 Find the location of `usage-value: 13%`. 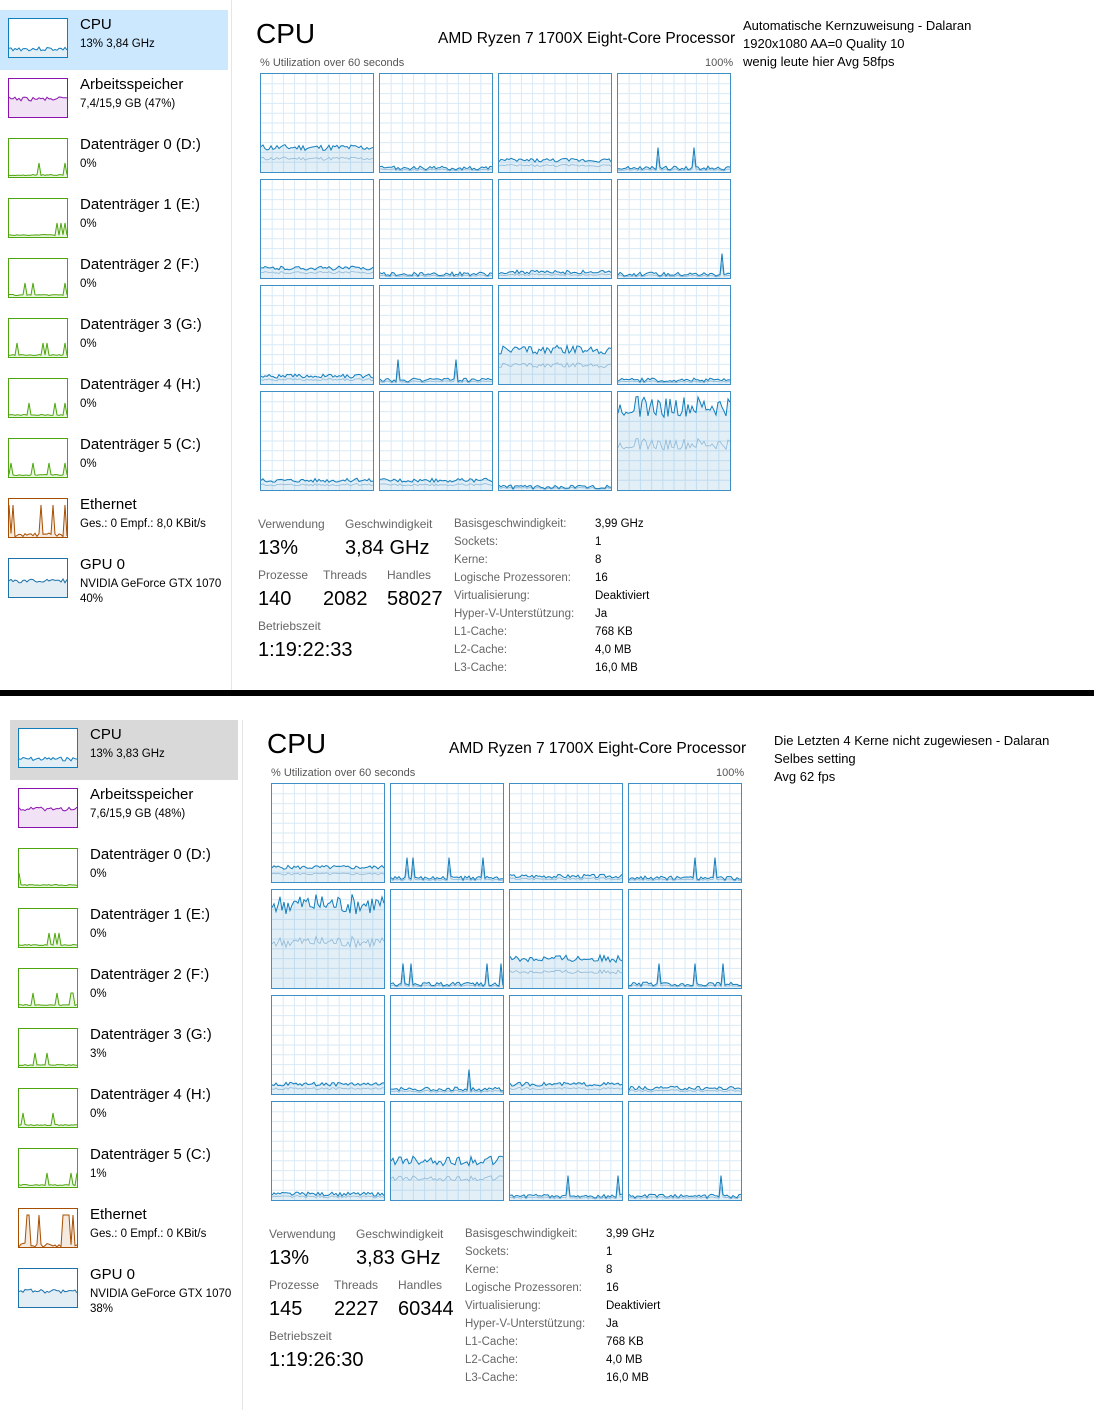

usage-value: 13% is located at coordinates (289, 1258).